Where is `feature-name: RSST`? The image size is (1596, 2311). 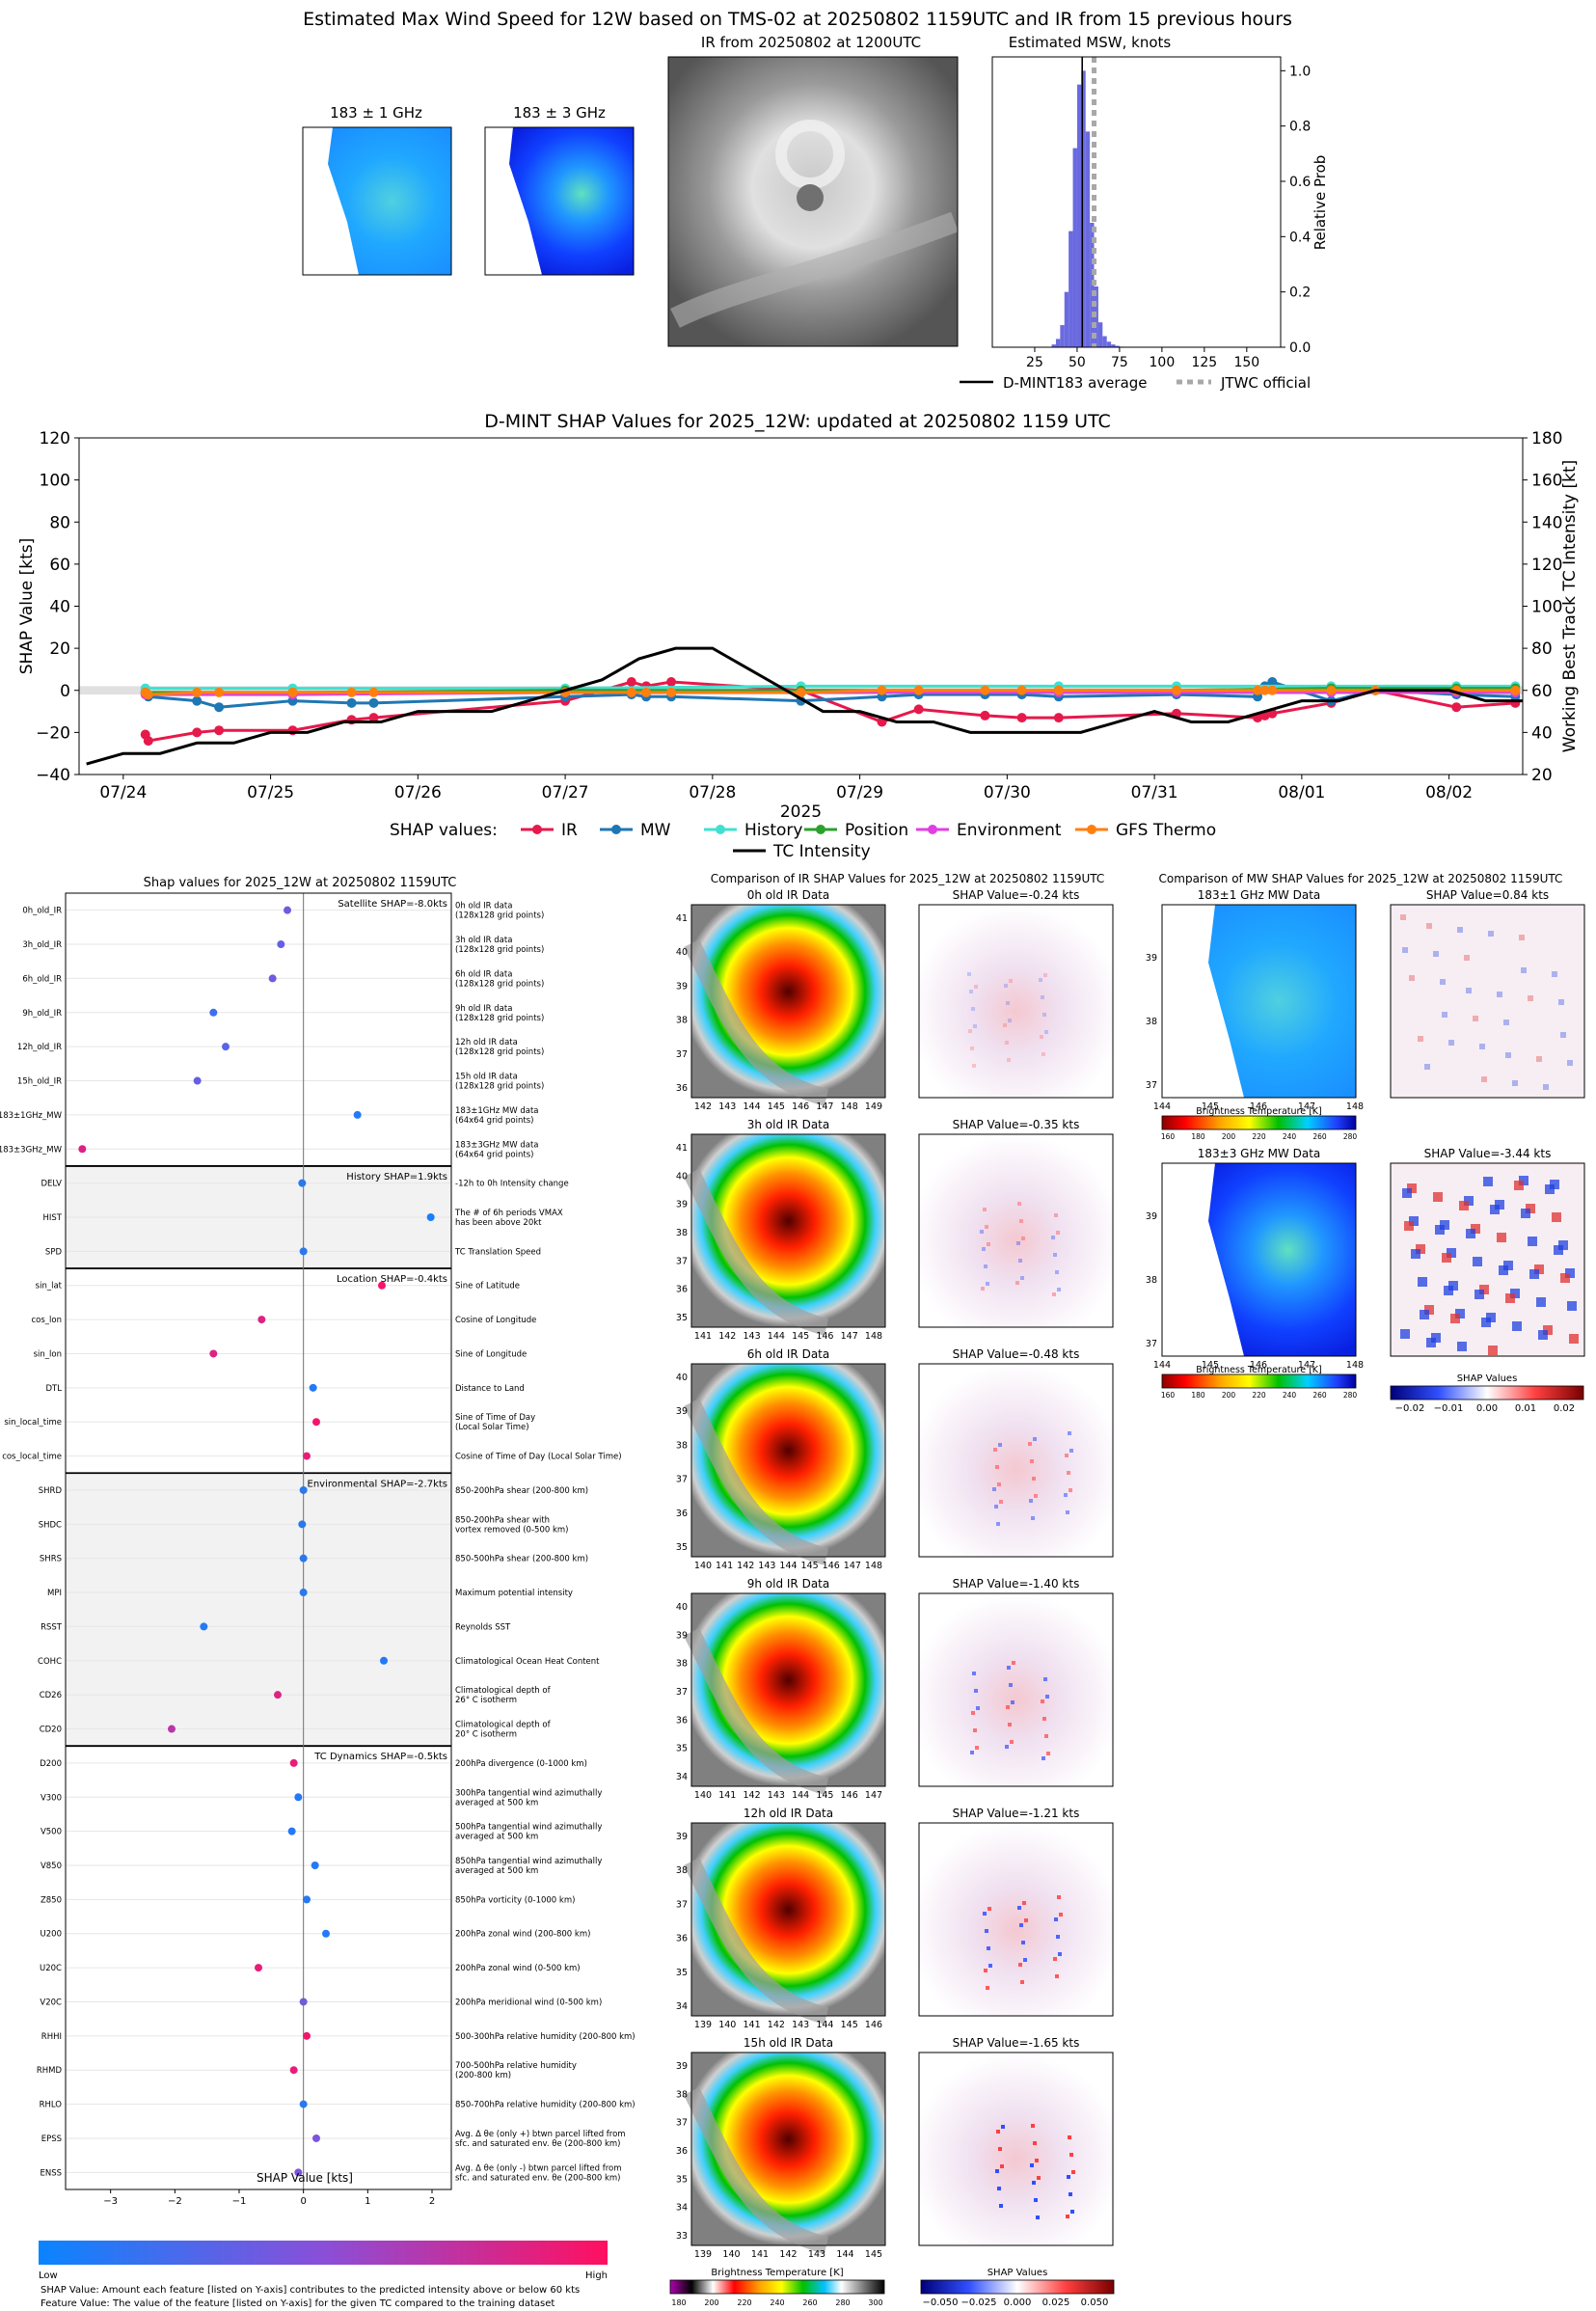 feature-name: RSST is located at coordinates (52, 1627).